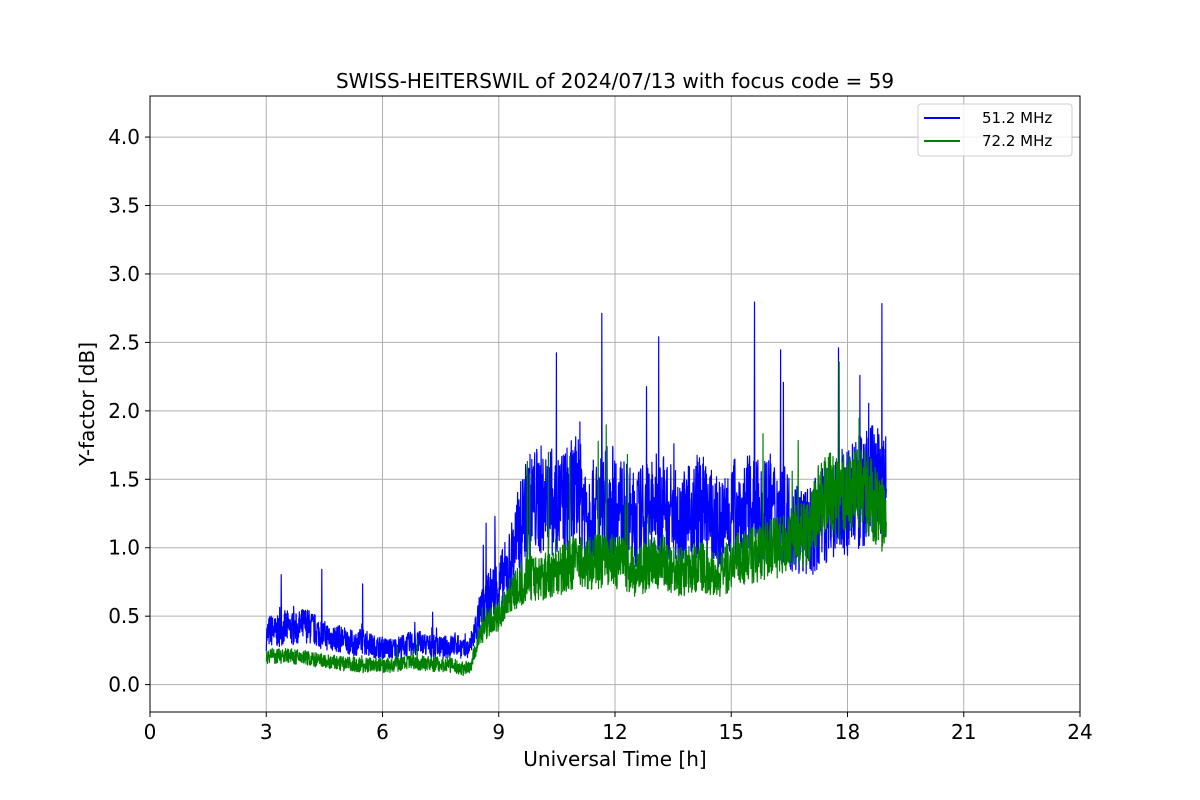 This screenshot has width=1200, height=800. Describe the element at coordinates (150, 732) in the screenshot. I see `x-tick-label: 0` at that location.